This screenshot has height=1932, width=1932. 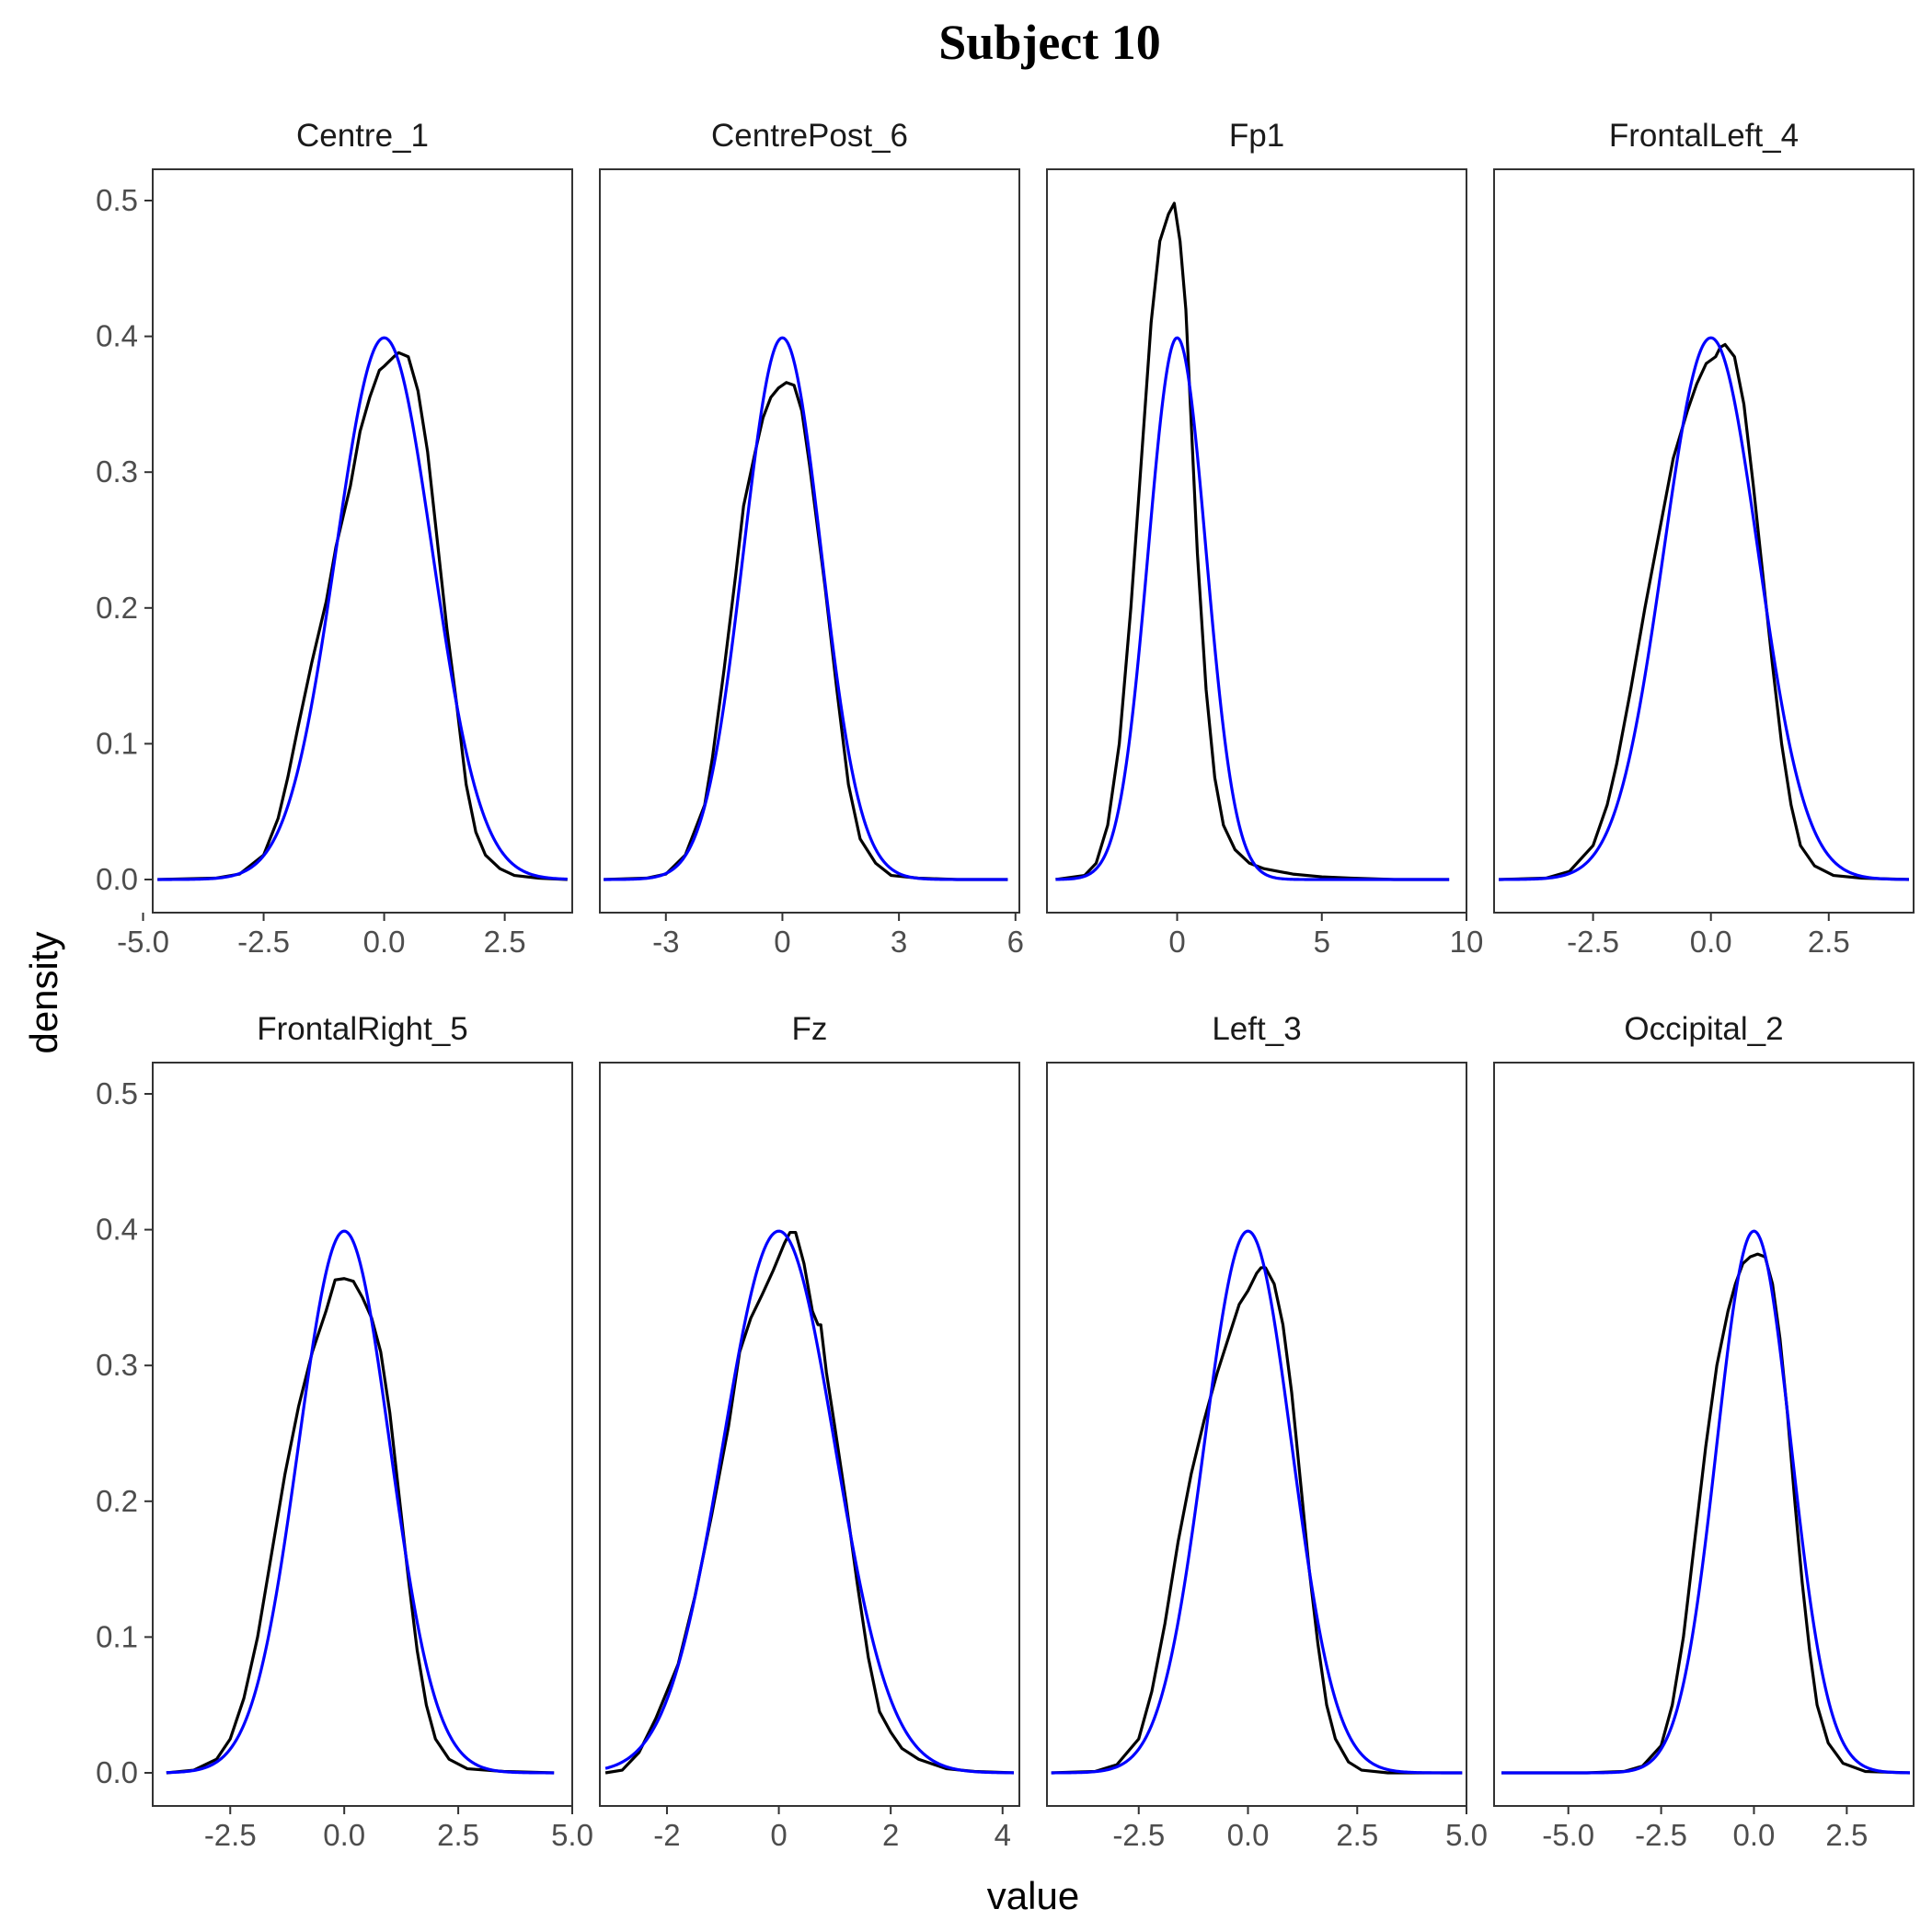 What do you see at coordinates (362, 1029) in the screenshot?
I see `panel-title-frontalright-5: FrontalRight_5` at bounding box center [362, 1029].